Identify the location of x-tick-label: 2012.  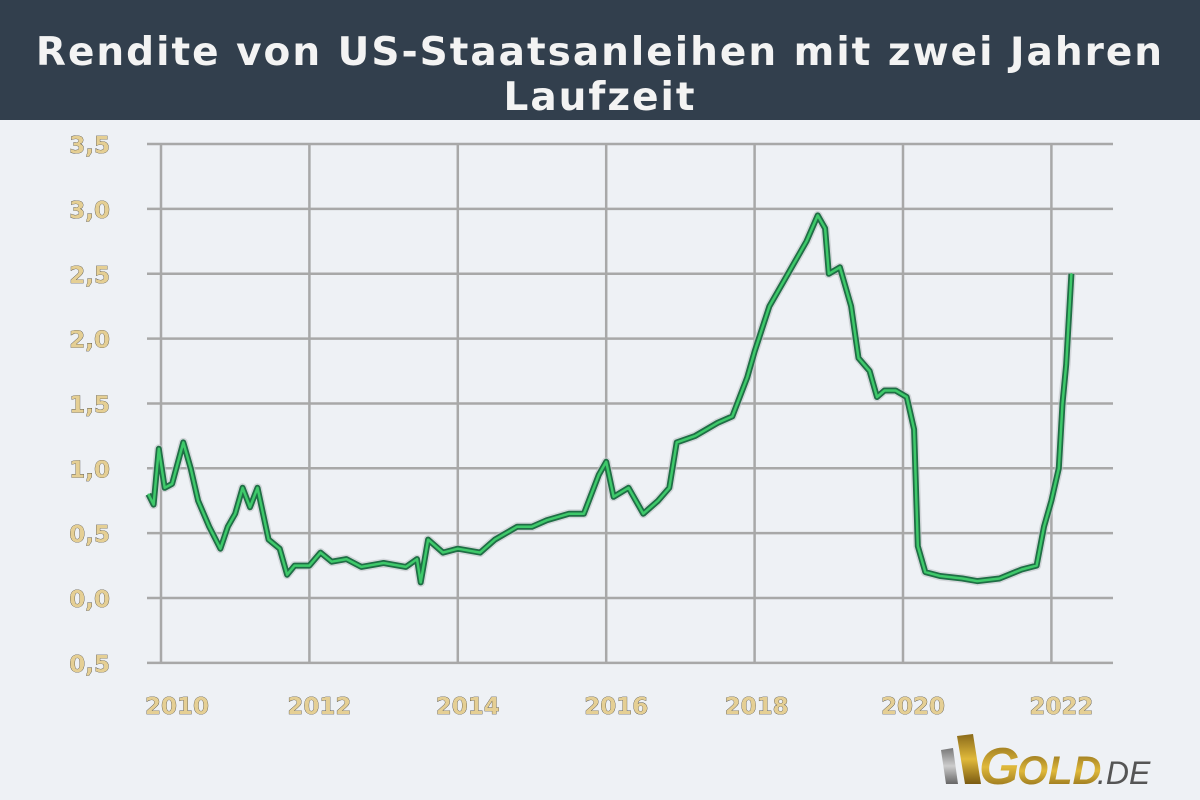
(319, 707).